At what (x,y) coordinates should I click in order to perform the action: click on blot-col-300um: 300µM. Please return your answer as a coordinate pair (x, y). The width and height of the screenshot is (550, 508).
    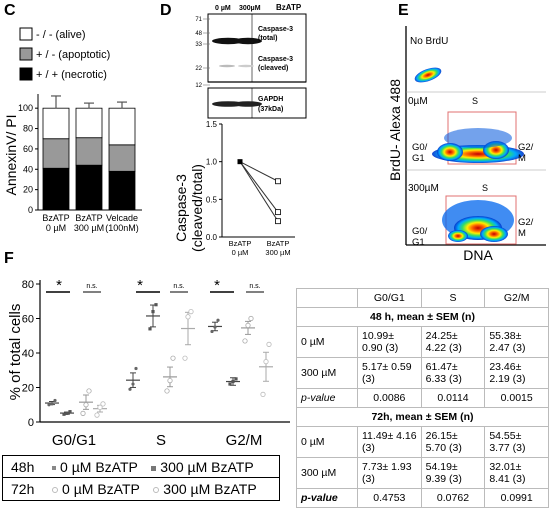
    Looking at the image, I should click on (250, 8).